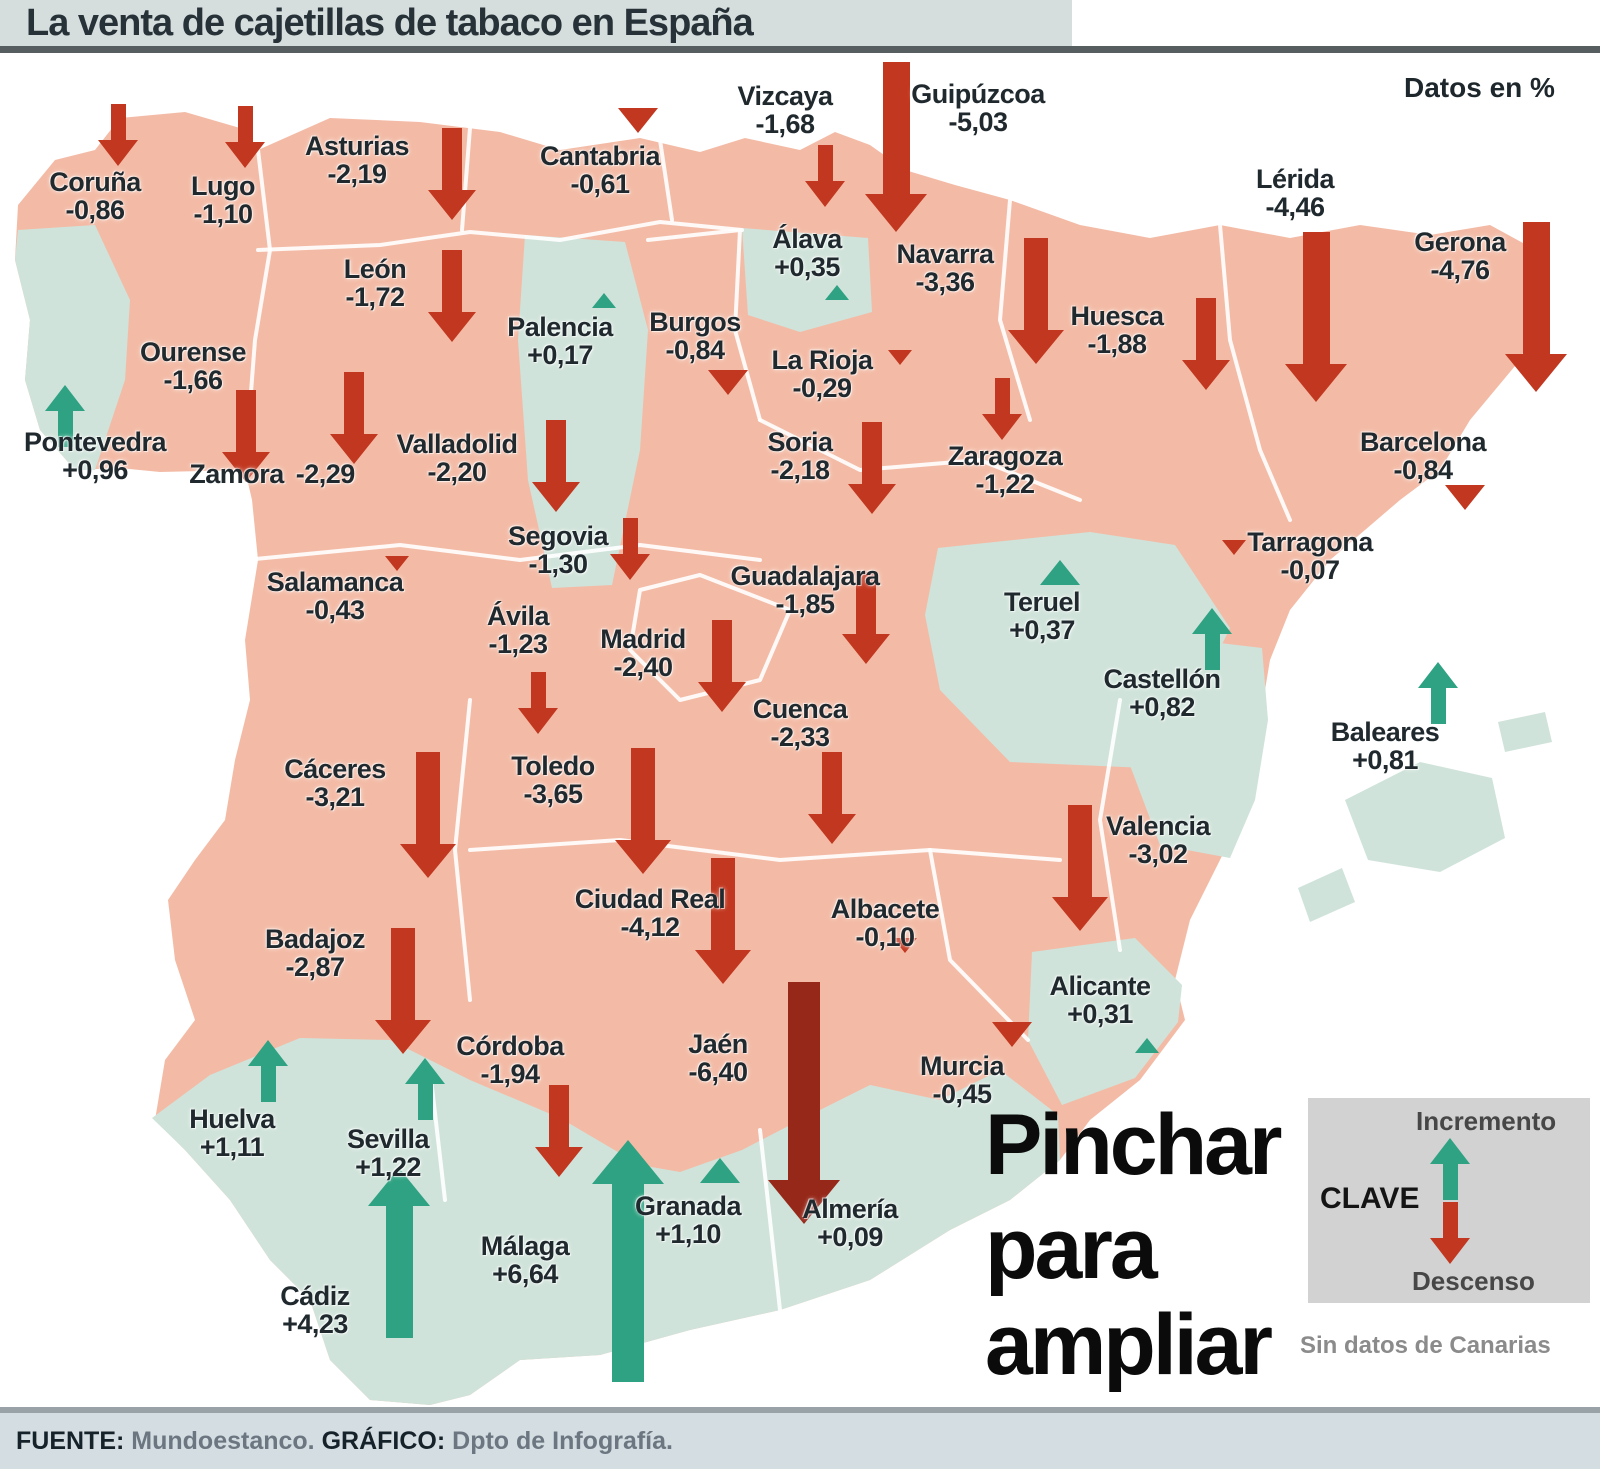 Image resolution: width=1600 pixels, height=1469 pixels. I want to click on title-rule, so click(800, 49).